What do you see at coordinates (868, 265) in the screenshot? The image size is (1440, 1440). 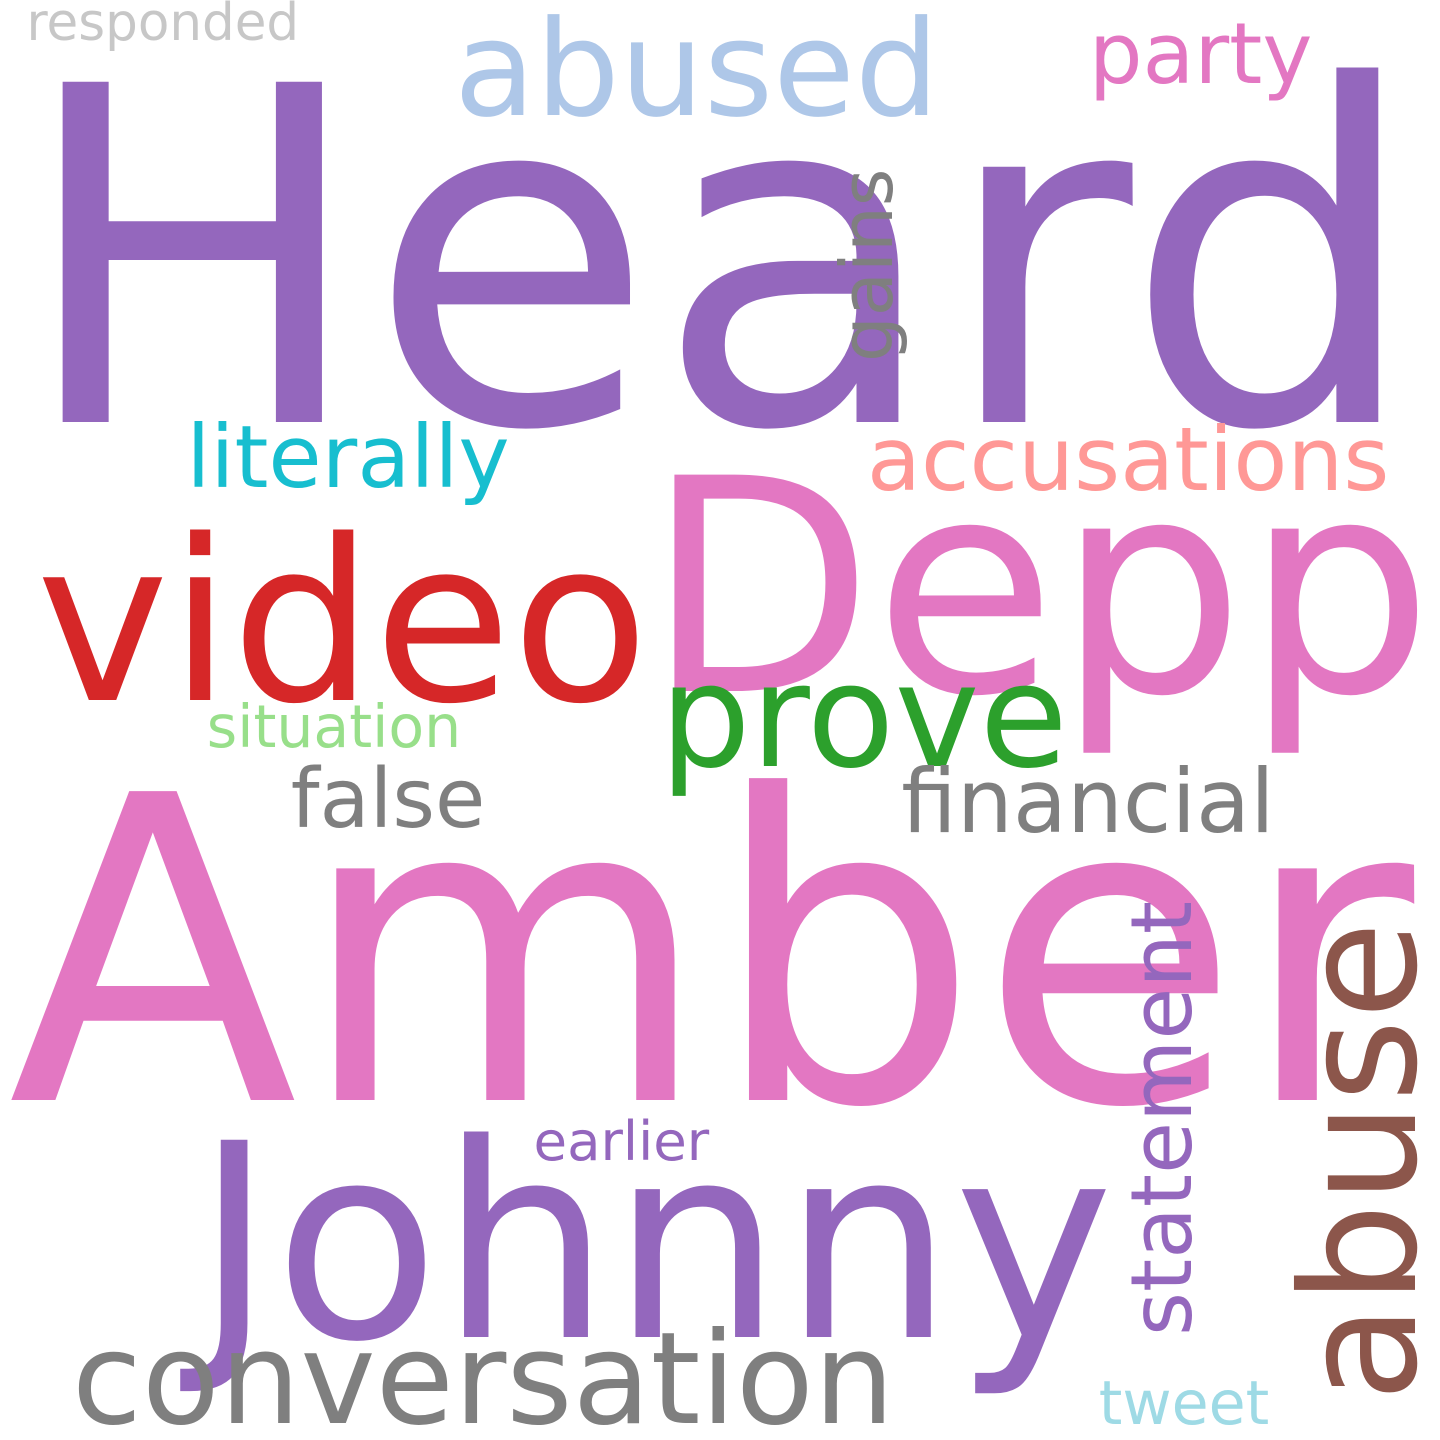 I see `word-gains: gains` at bounding box center [868, 265].